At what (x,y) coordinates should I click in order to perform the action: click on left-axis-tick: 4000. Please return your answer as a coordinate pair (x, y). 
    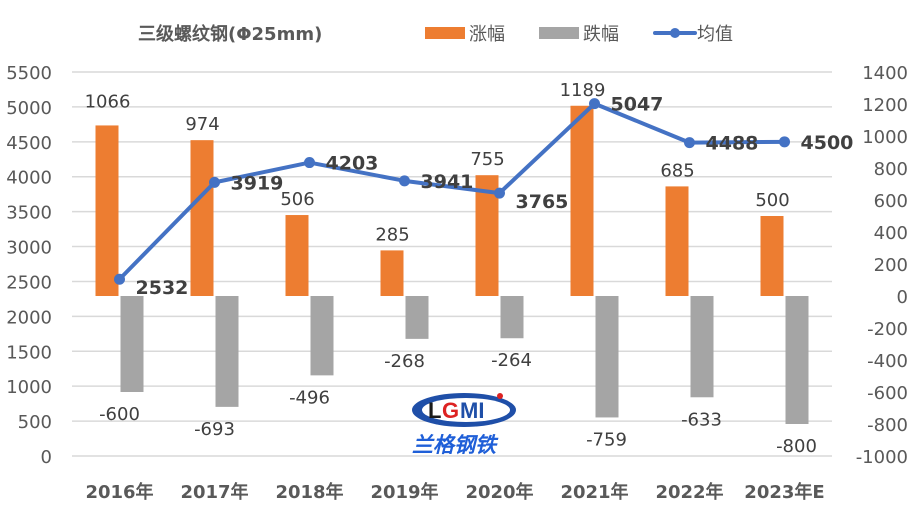
    Looking at the image, I should click on (29, 178).